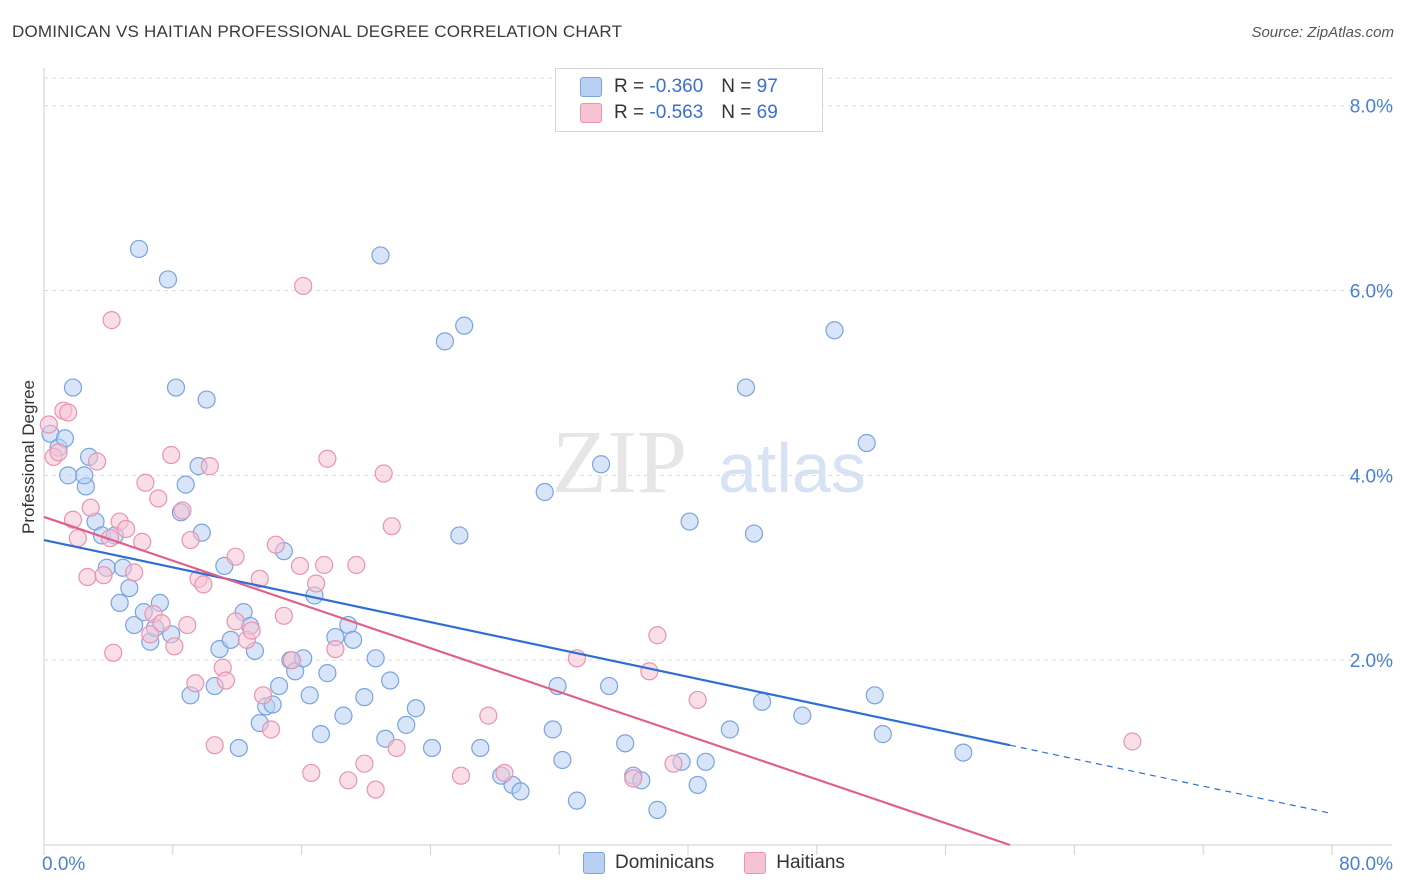 This screenshot has width=1406, height=892. I want to click on x-tick-label-min: 0.0%, so click(63, 864).